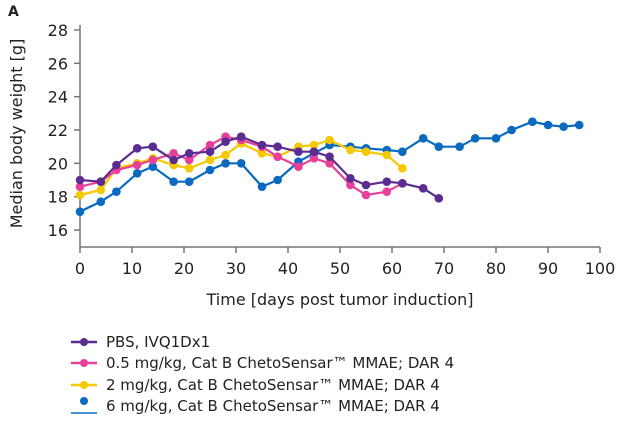  I want to click on x-tick-label: 40, so click(288, 268).